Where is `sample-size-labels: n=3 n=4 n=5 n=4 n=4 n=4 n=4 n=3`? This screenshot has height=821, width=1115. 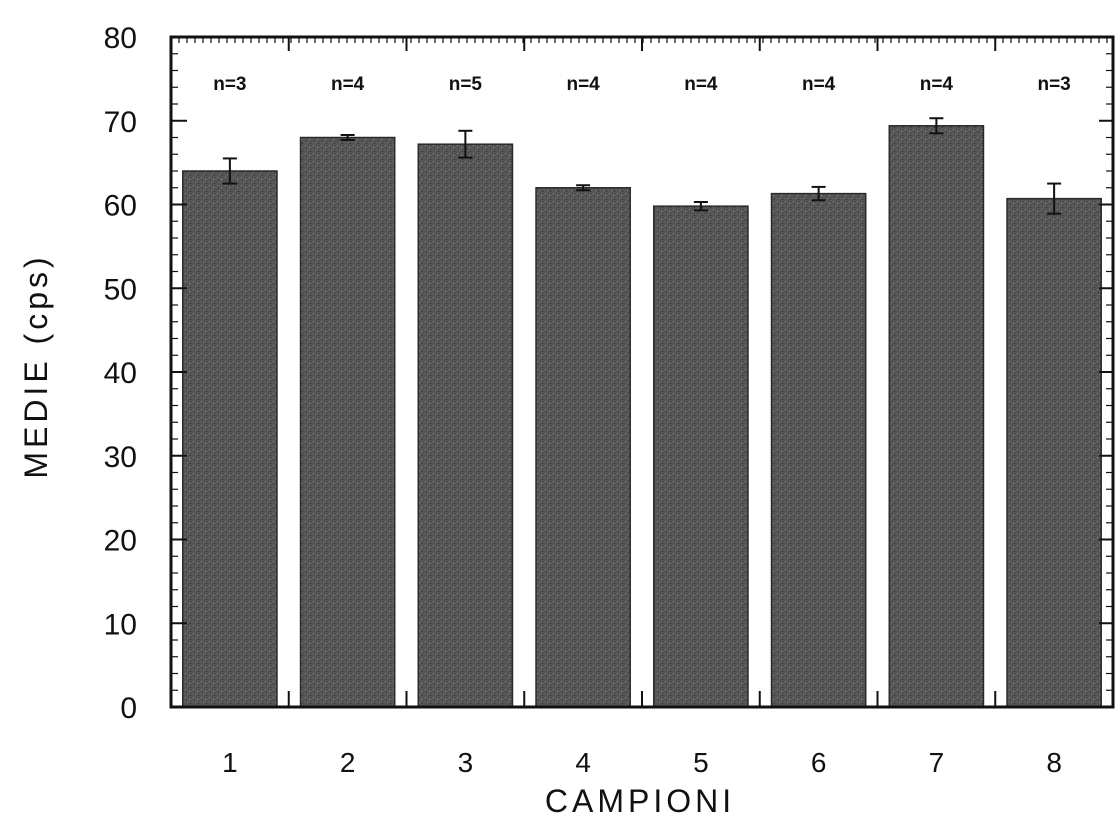 sample-size-labels: n=3 n=4 n=5 n=4 n=4 n=4 n=4 n=3 is located at coordinates (642, 84).